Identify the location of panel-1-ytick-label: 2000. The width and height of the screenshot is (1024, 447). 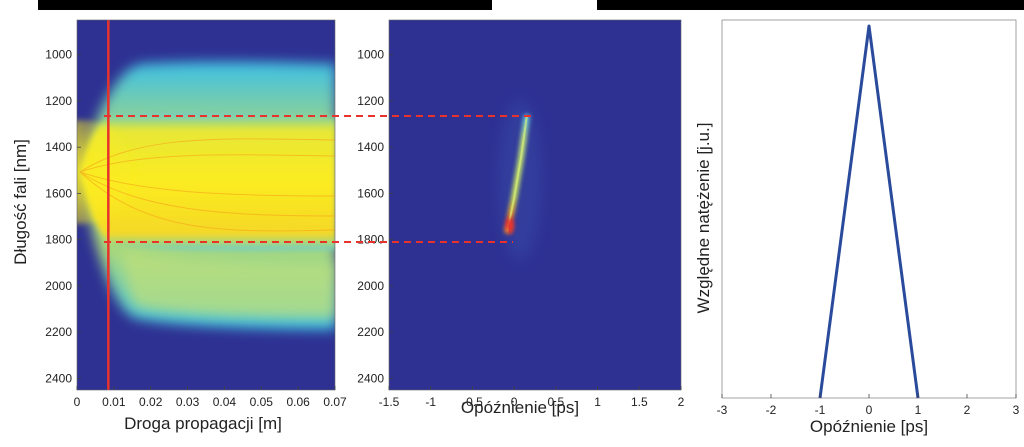
(58, 286).